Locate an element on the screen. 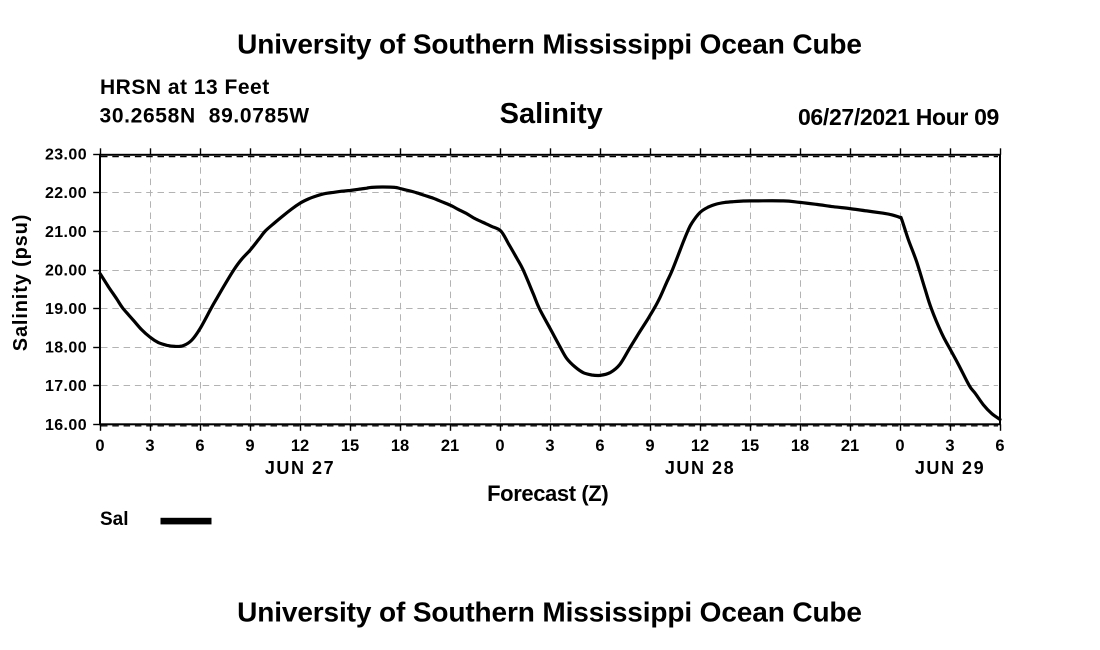 Image resolution: width=1100 pixels, height=650 pixels. svg-text: 23.00 is located at coordinates (66, 155).